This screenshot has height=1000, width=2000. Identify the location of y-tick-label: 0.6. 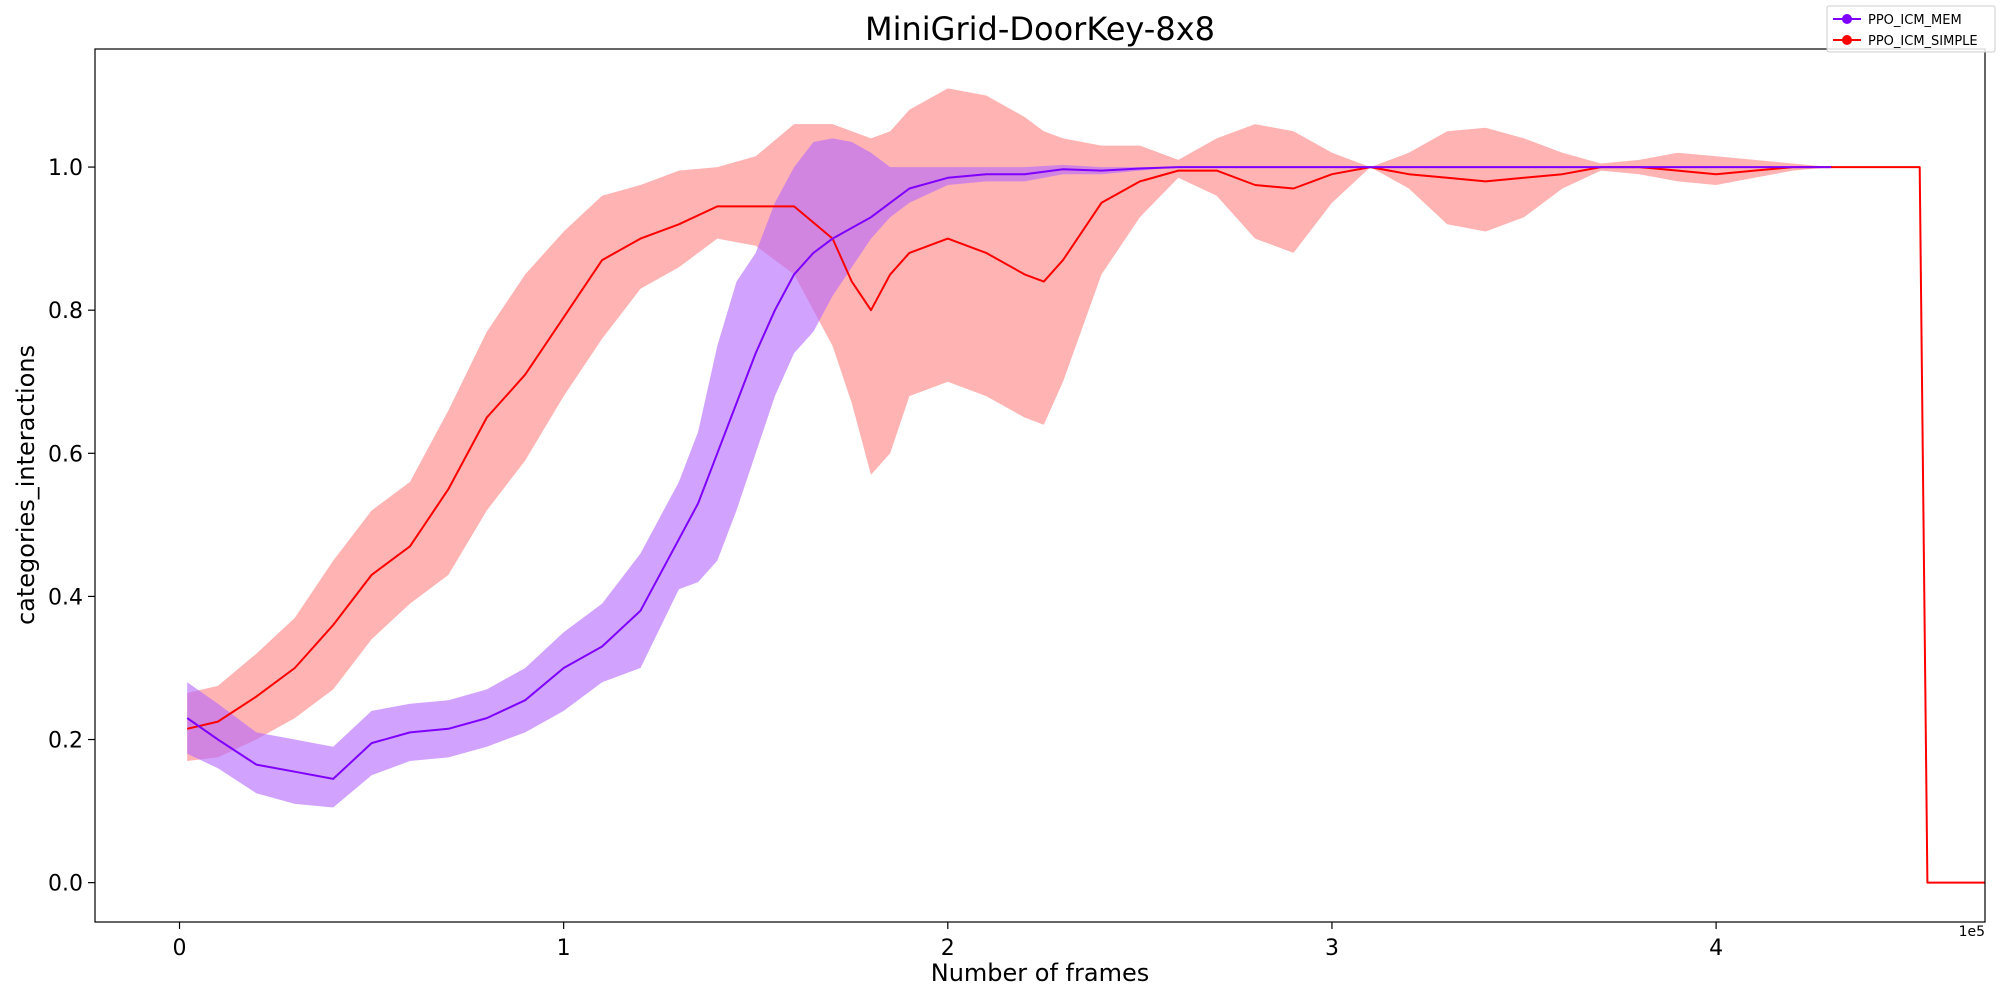
(65, 454).